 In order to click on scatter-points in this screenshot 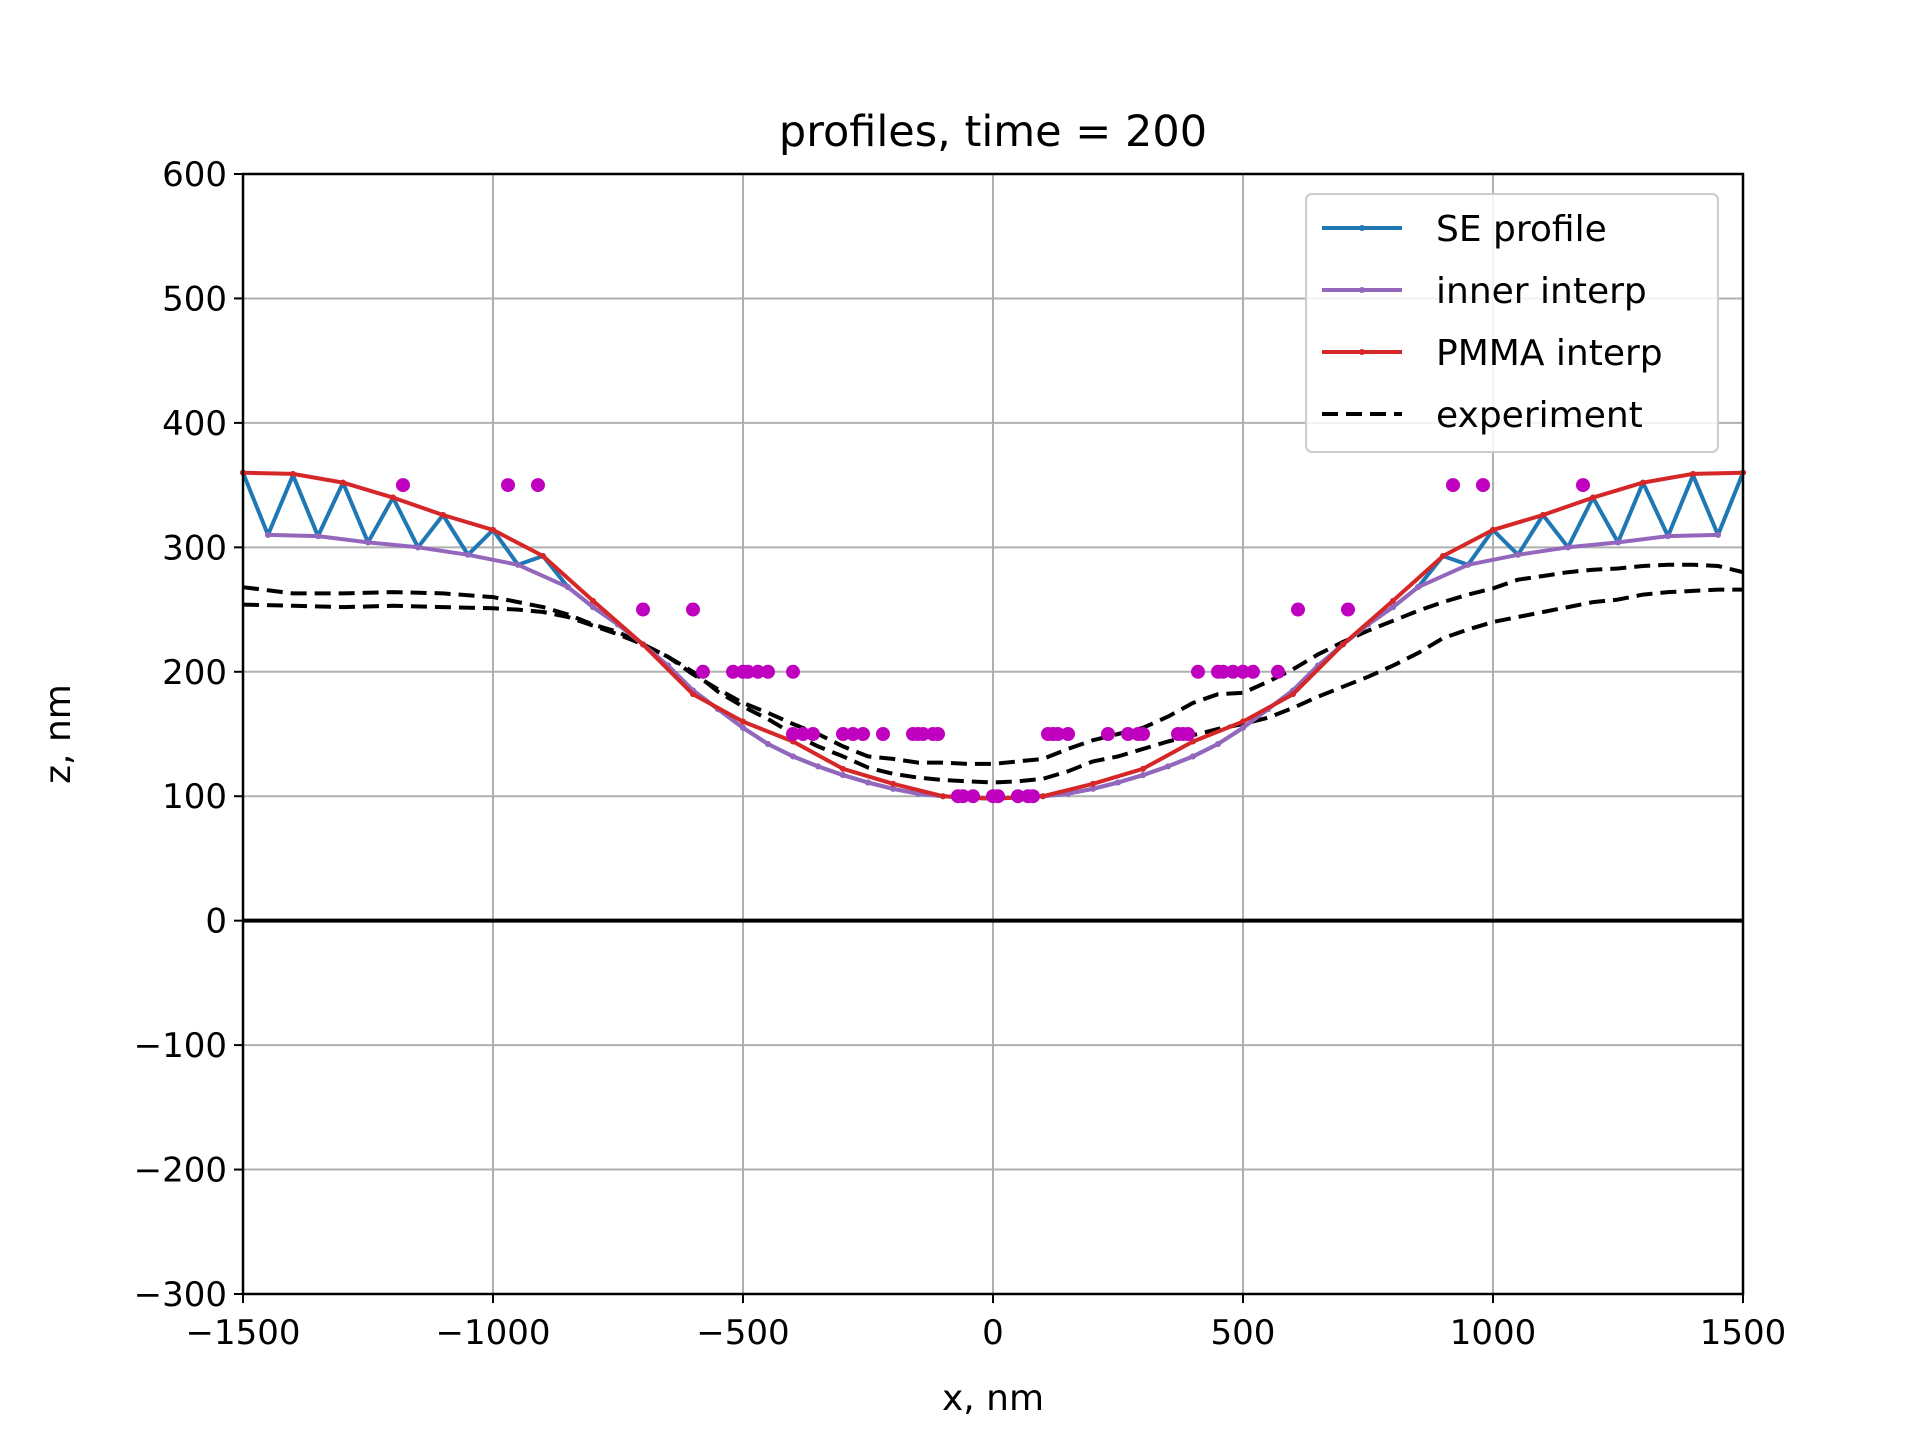, I will do `click(993, 641)`.